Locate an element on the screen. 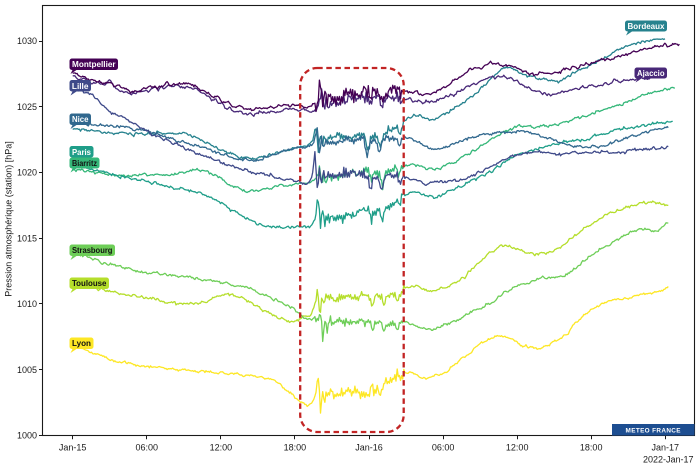  svg-text: 1015 is located at coordinates (27, 238).